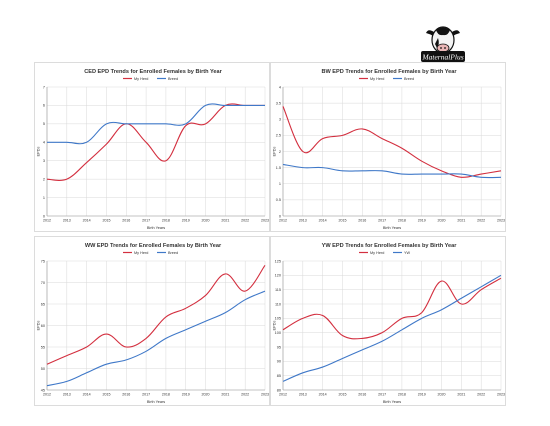 The image size is (550, 426). What do you see at coordinates (278, 304) in the screenshot?
I see `y-tick-label: 110` at bounding box center [278, 304].